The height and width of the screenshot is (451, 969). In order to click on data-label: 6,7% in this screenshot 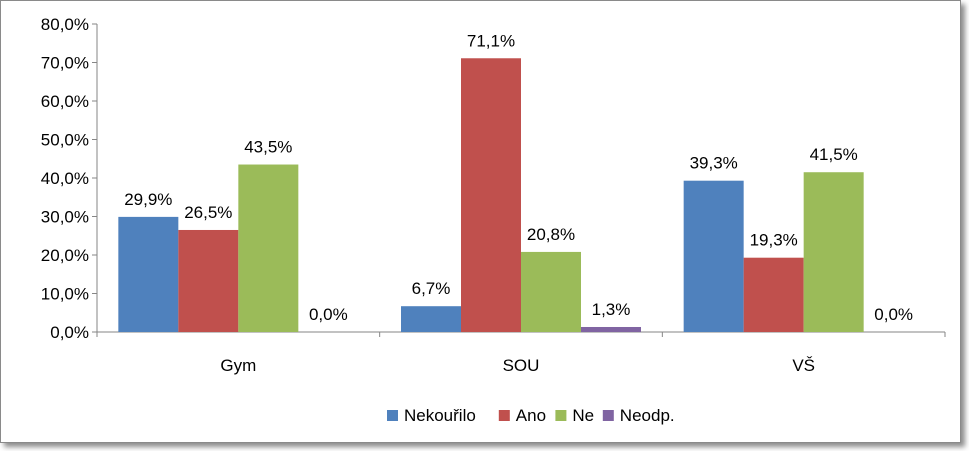, I will do `click(431, 288)`.